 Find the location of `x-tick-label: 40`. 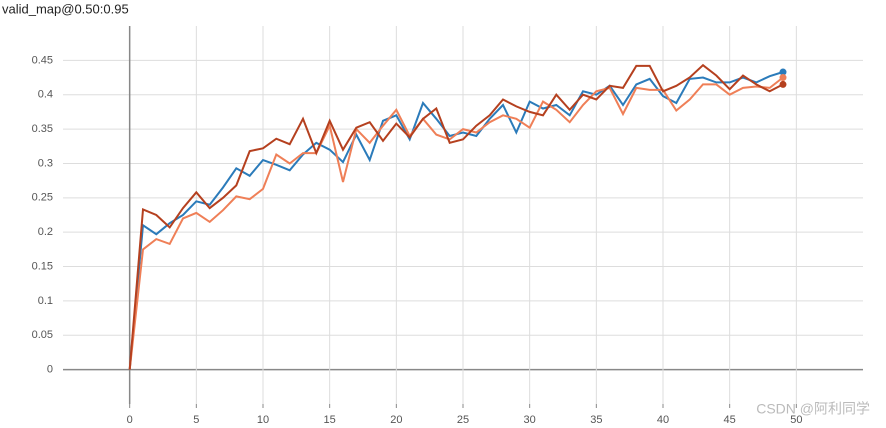

x-tick-label: 40 is located at coordinates (663, 420).